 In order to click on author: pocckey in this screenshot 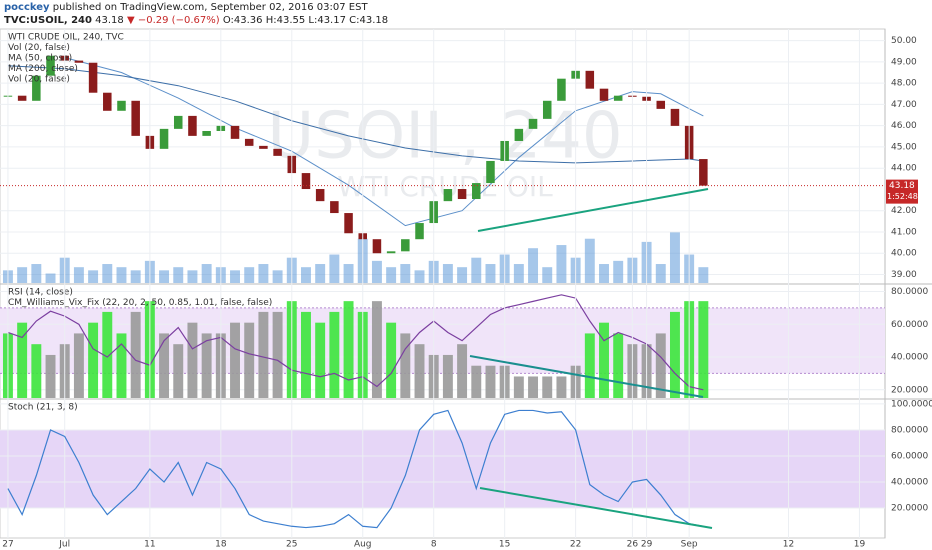, I will do `click(27, 7)`.